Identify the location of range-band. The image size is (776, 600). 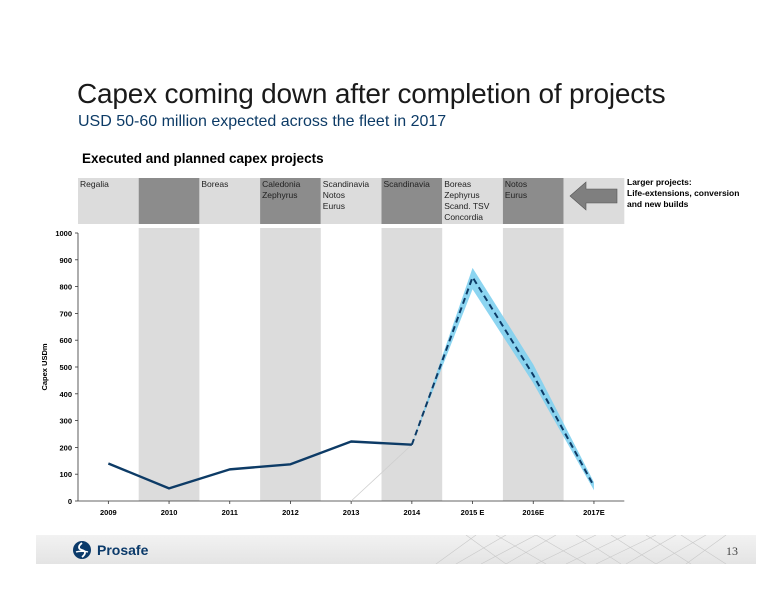
(472, 384).